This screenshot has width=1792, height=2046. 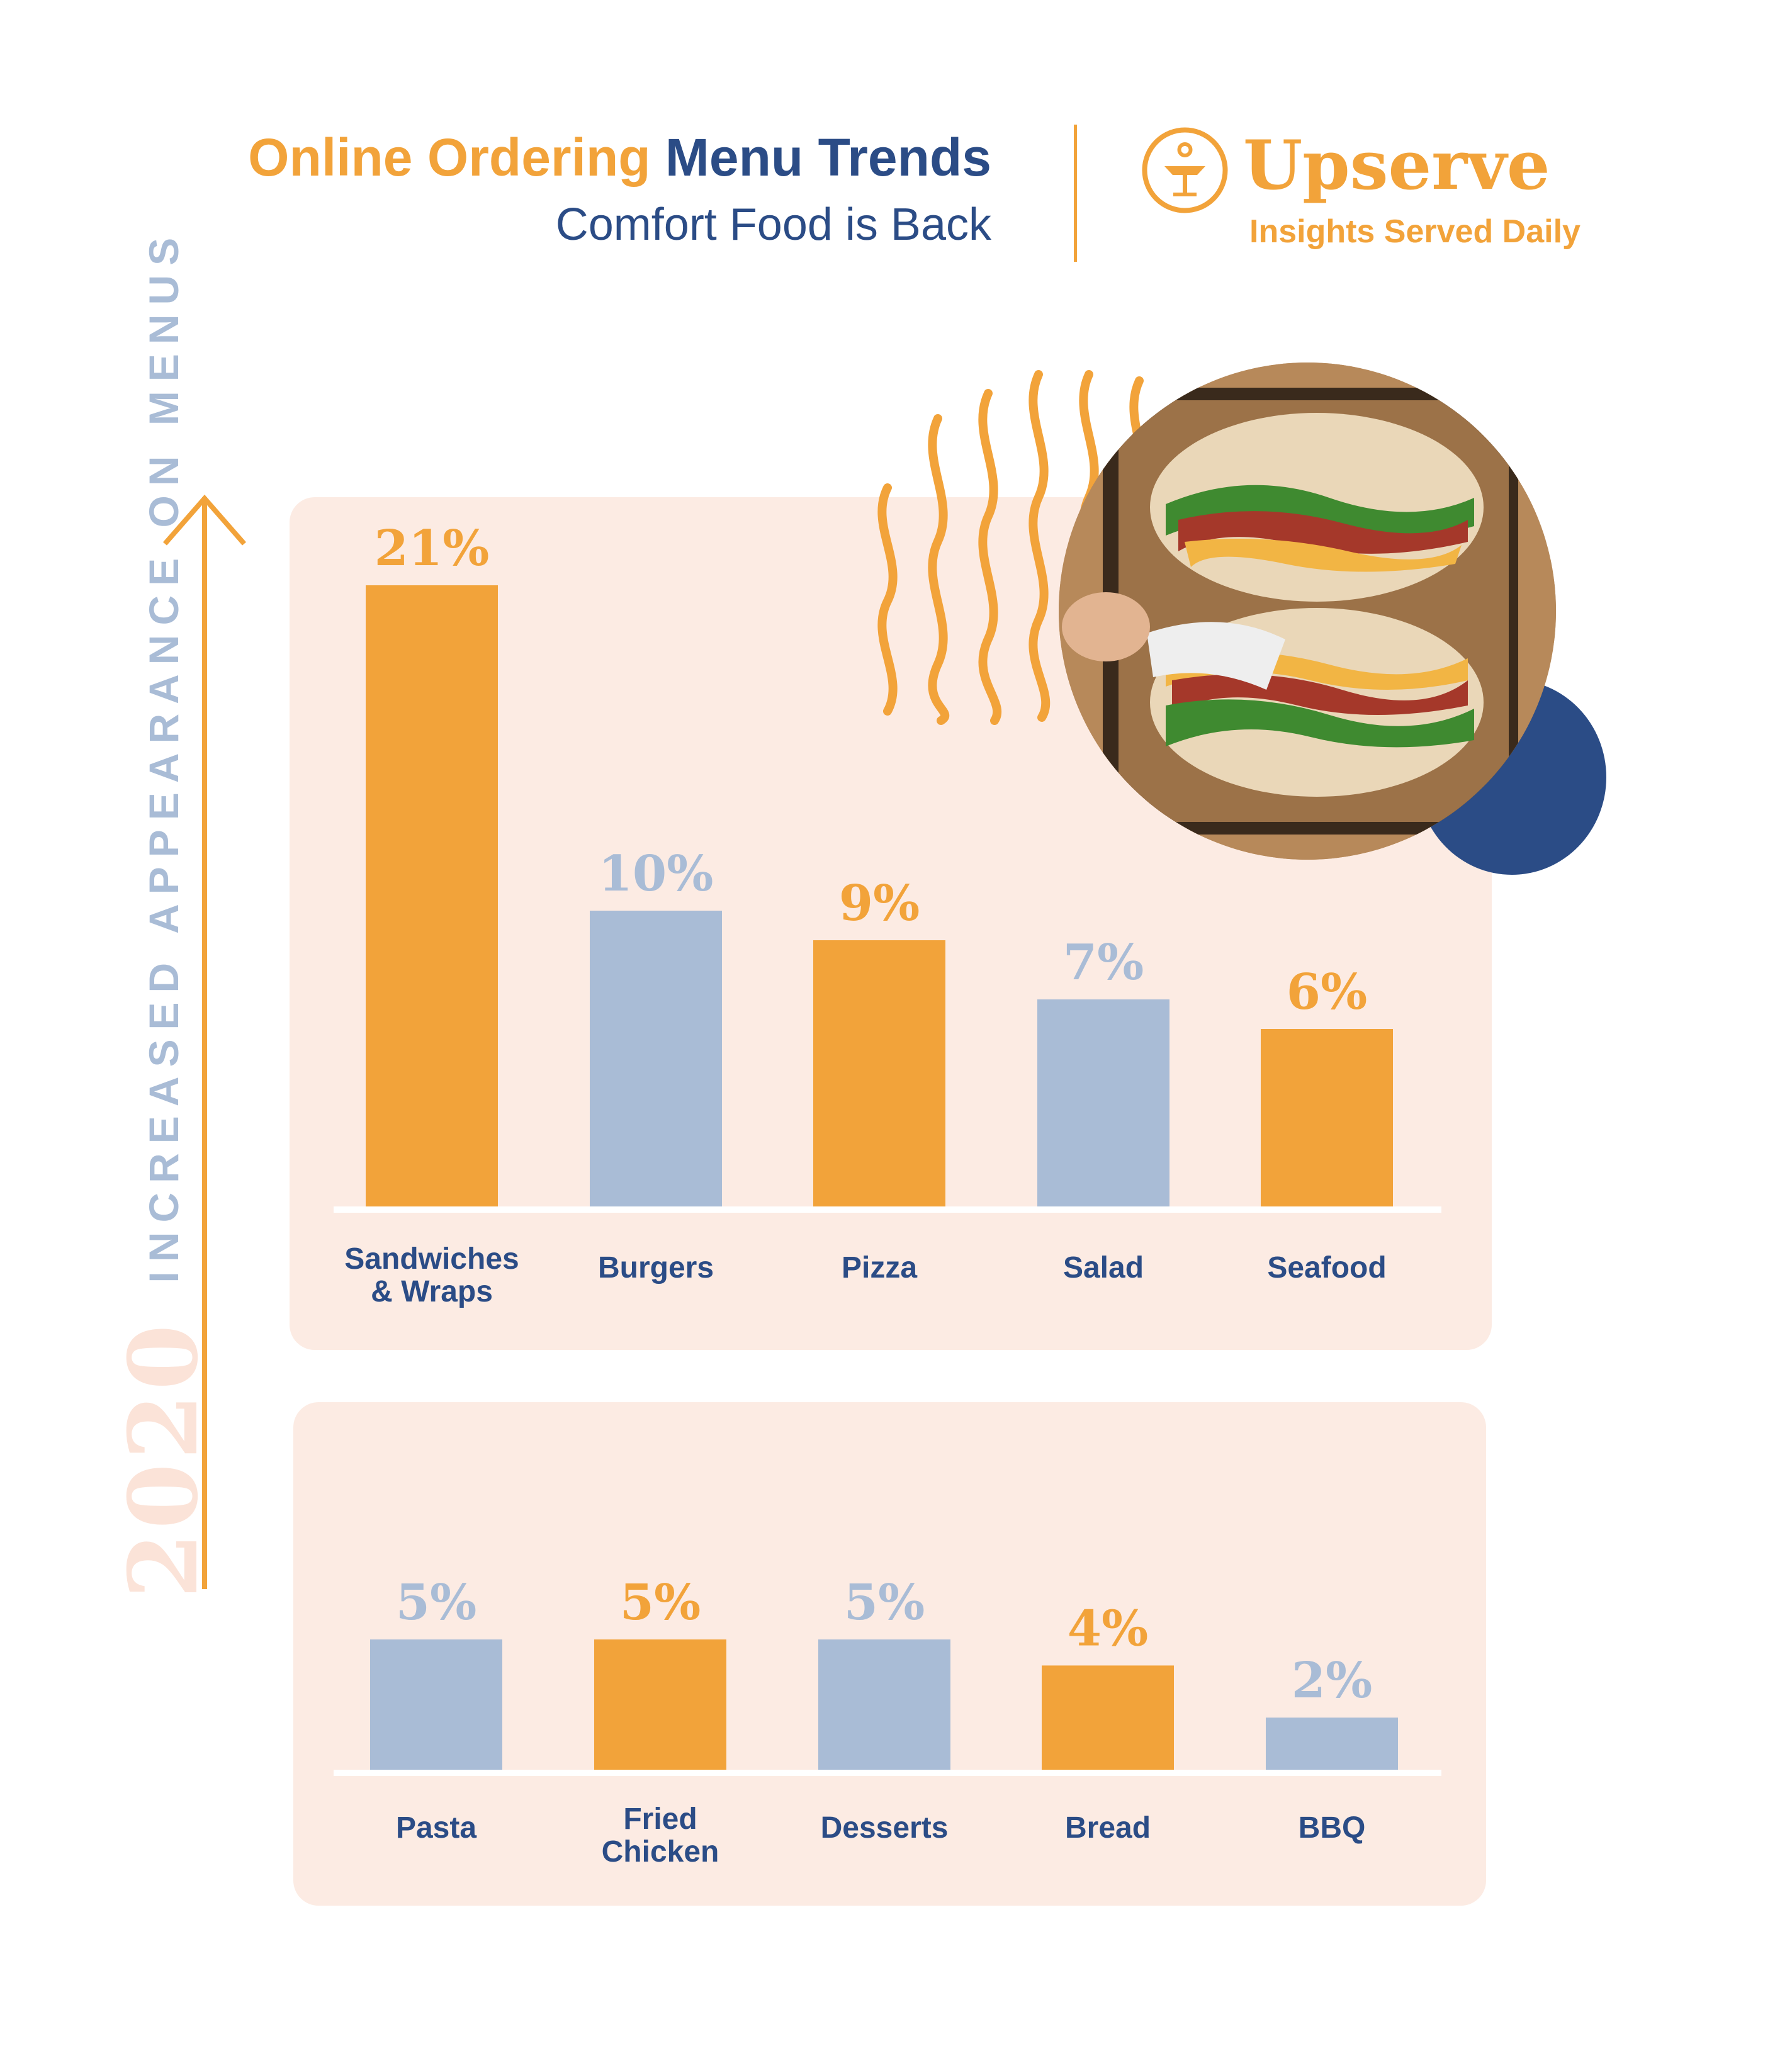 I want to click on category-label: Fried Chicken, so click(x=660, y=1835).